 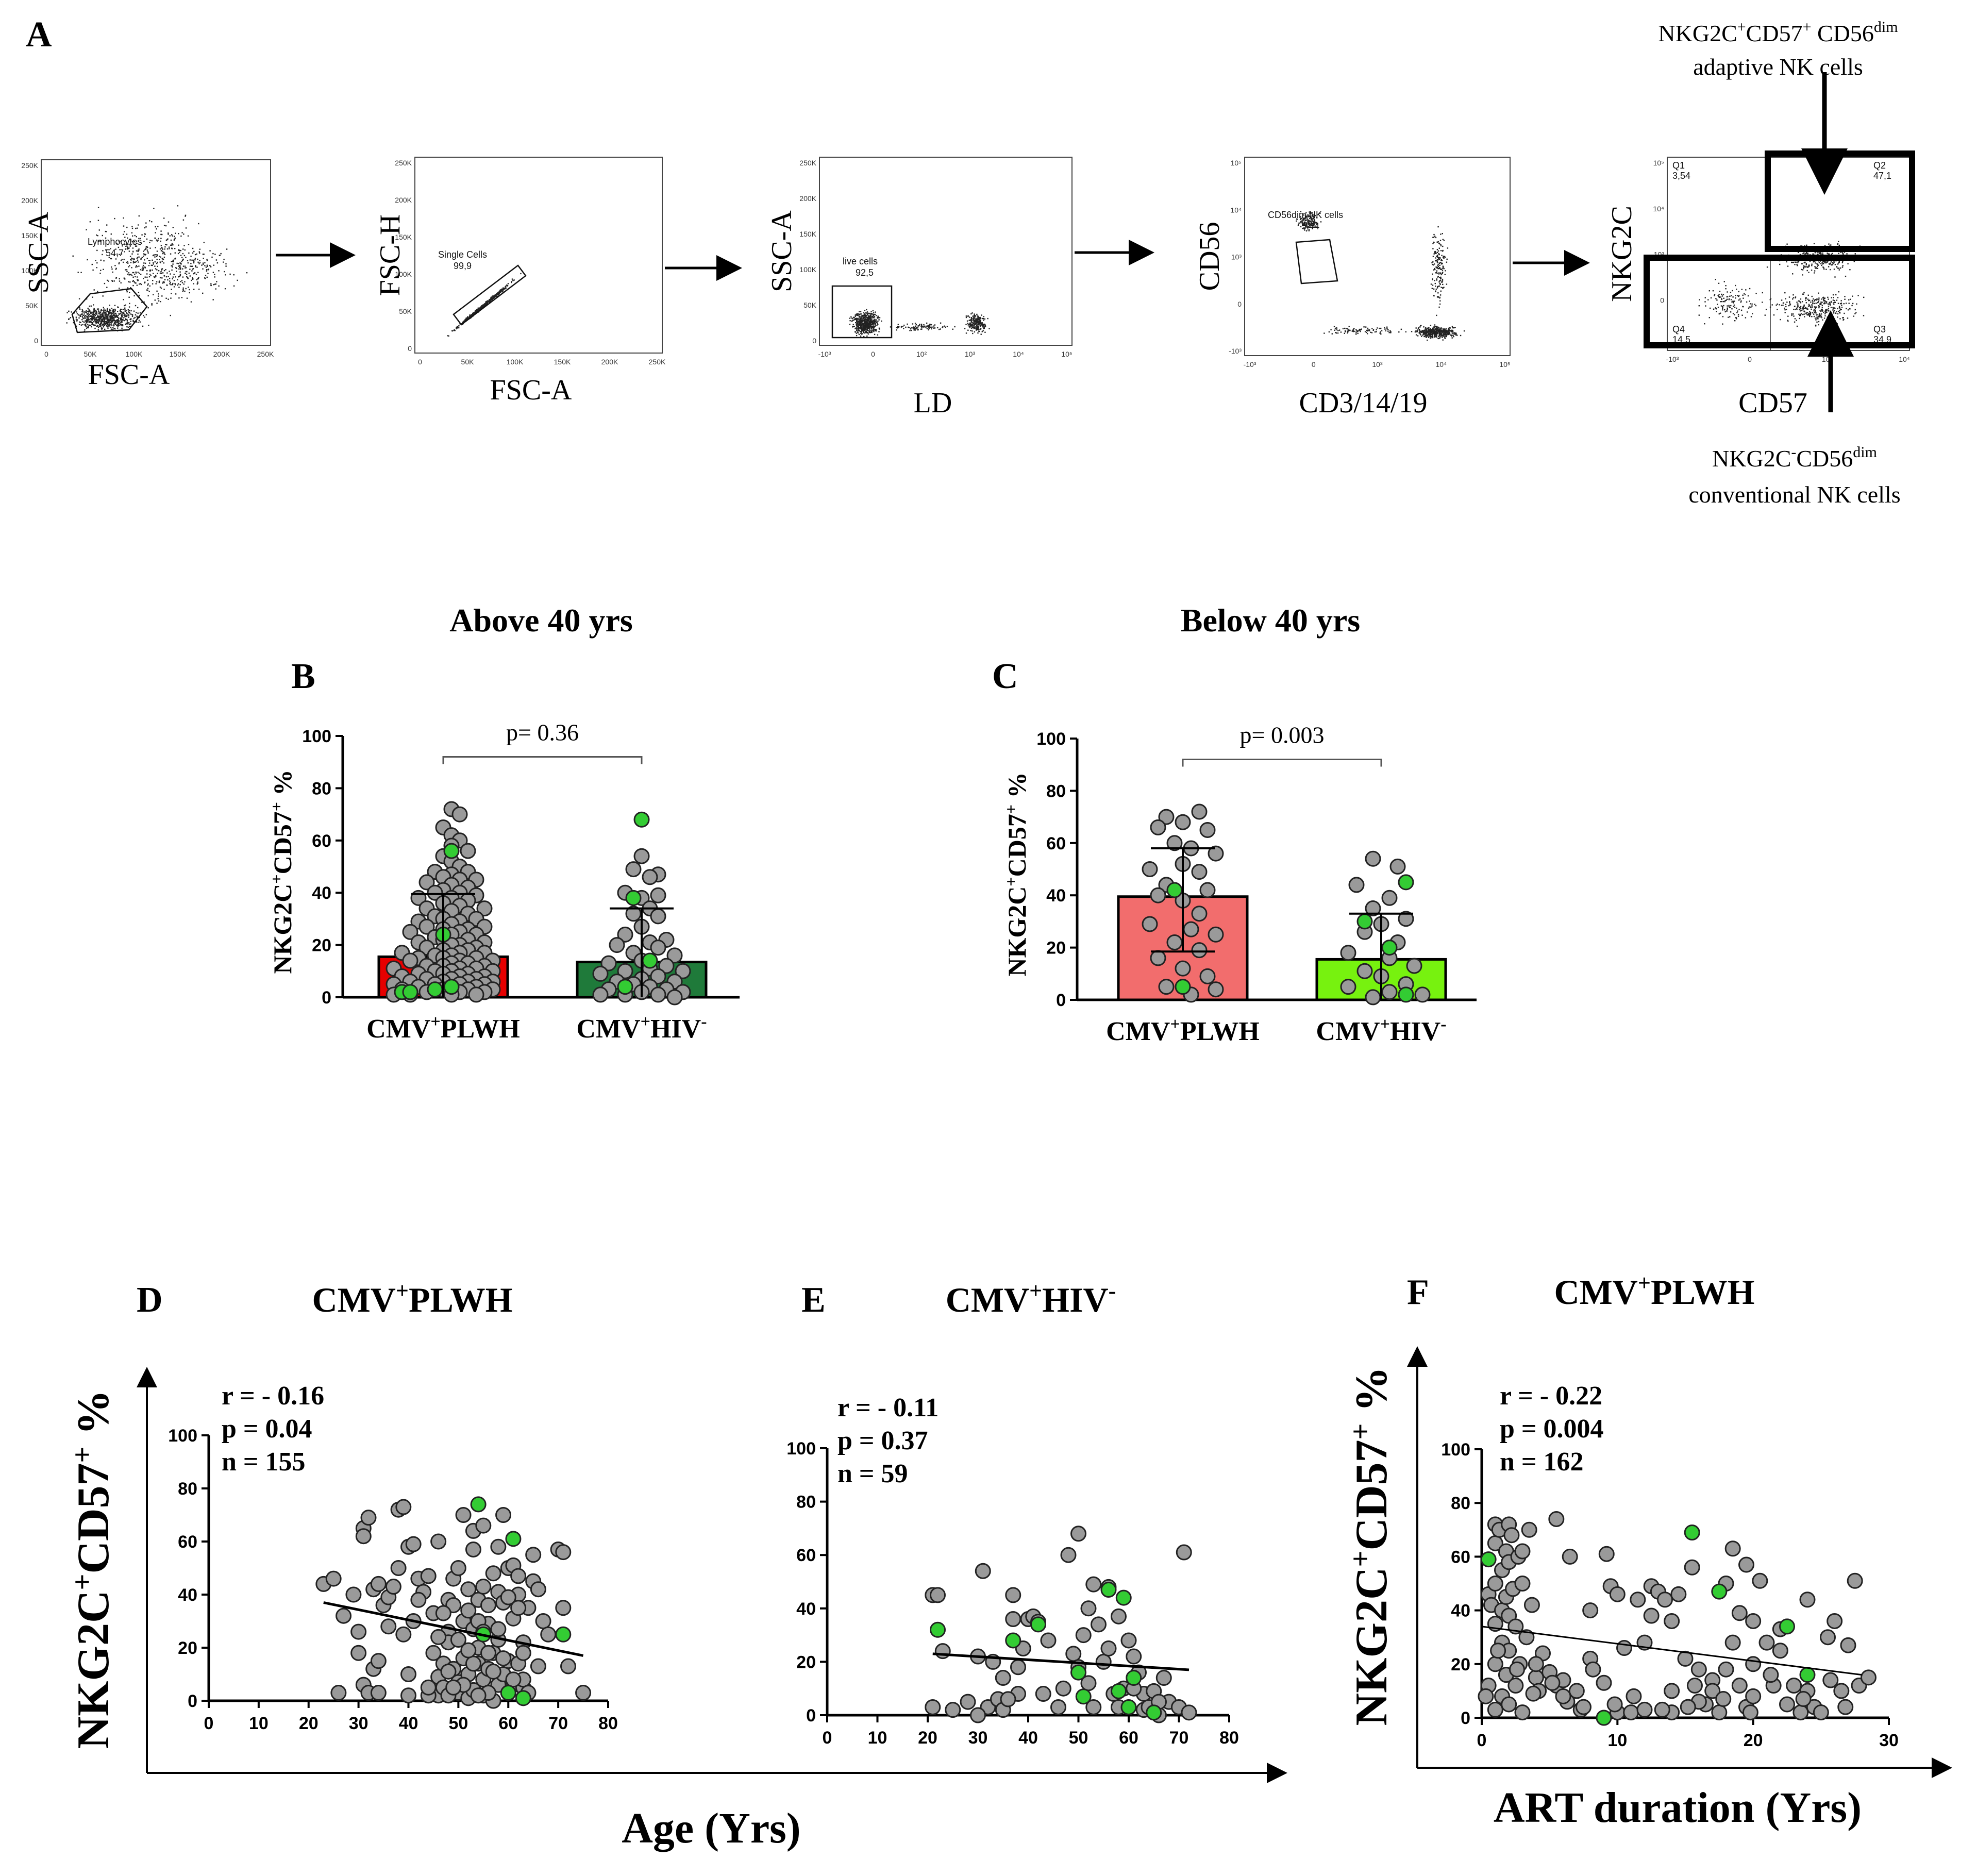 What do you see at coordinates (443, 1028) in the screenshot?
I see `category-label: CMV+PLWH` at bounding box center [443, 1028].